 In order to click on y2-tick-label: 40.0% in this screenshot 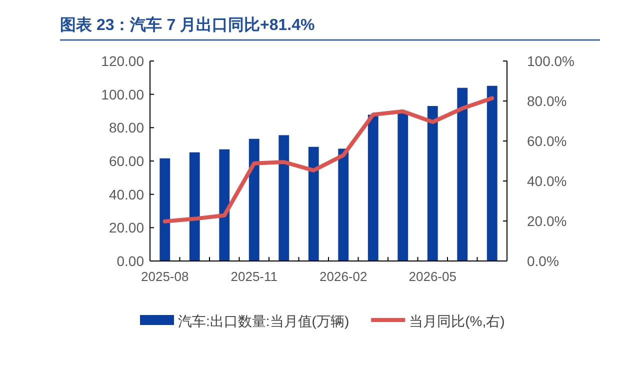, I will do `click(547, 181)`.